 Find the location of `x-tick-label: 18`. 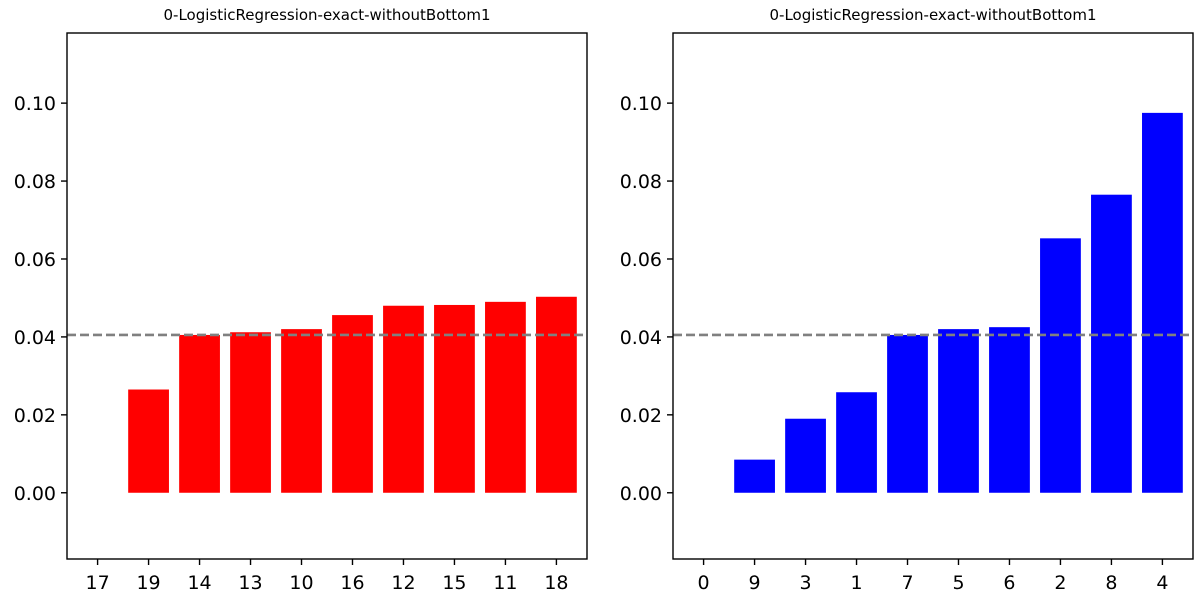

x-tick-label: 18 is located at coordinates (556, 583).